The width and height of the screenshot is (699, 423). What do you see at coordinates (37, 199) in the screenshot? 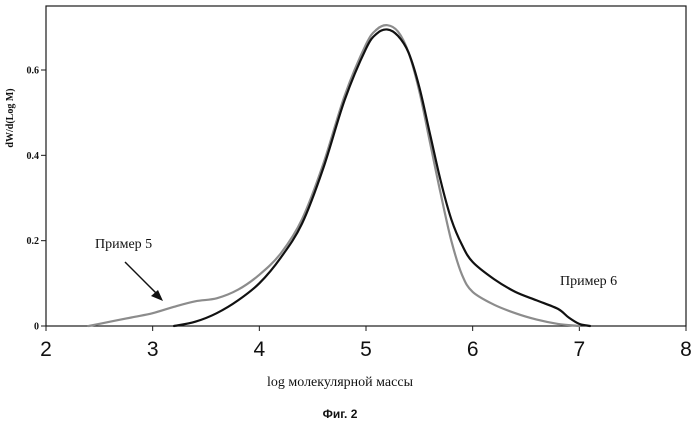
I see `y-axis: 0 0.2 0.4 0.6` at bounding box center [37, 199].